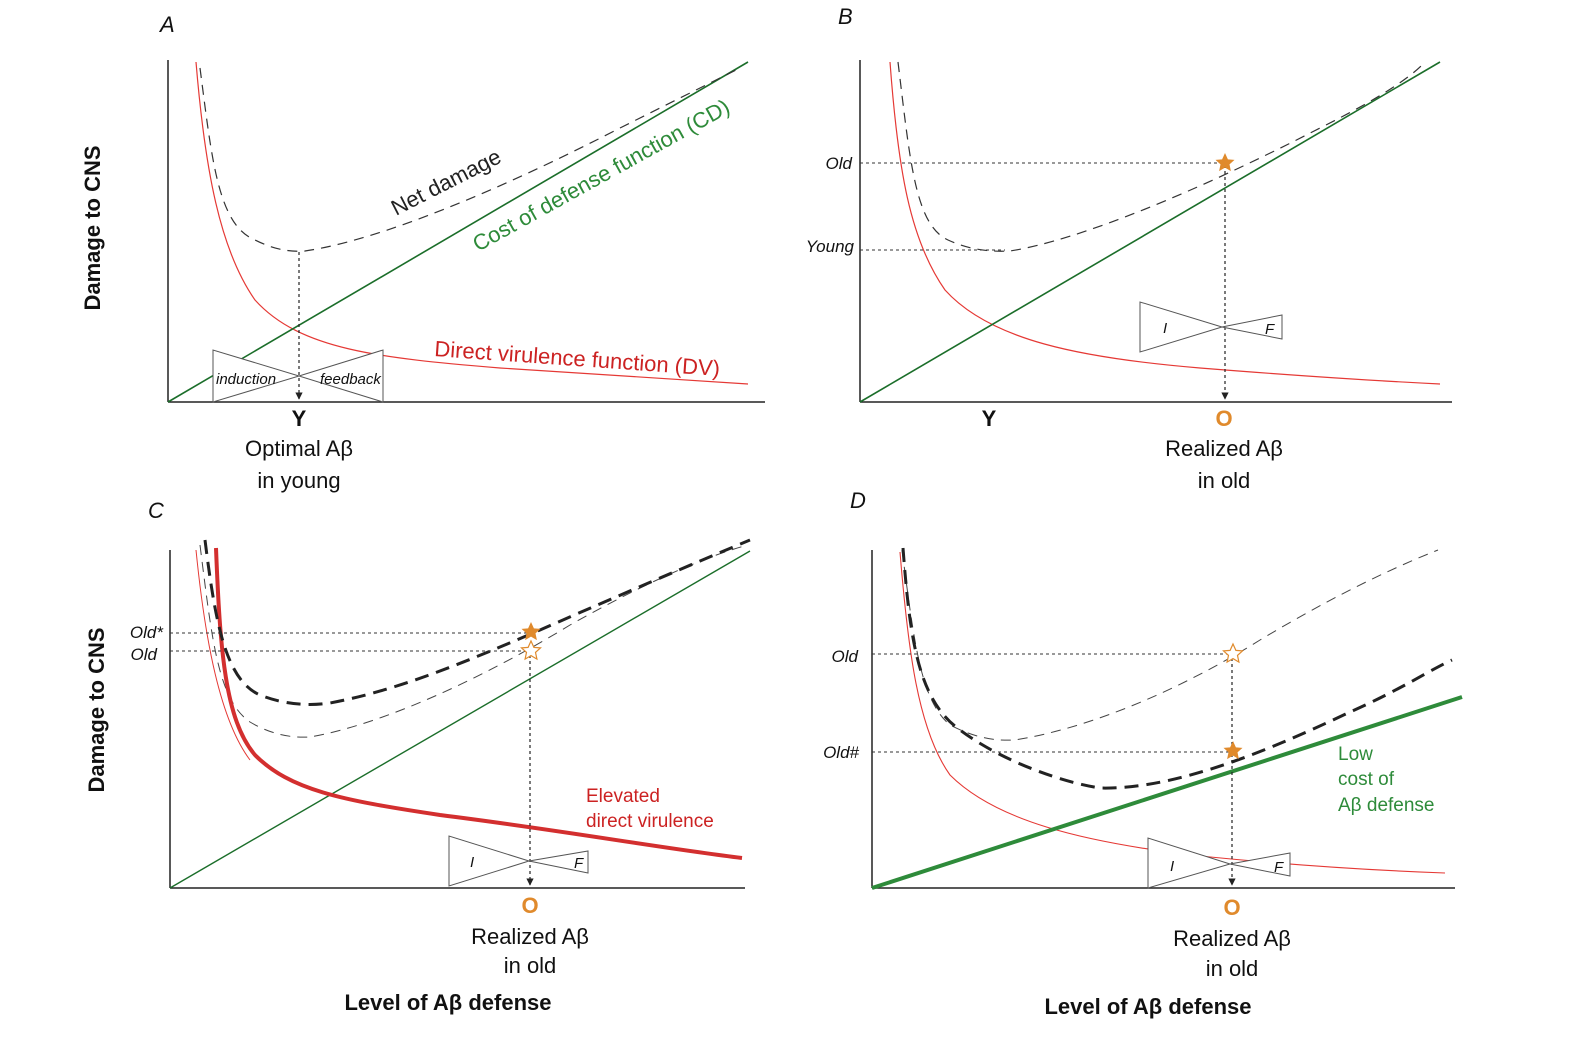 The image size is (1576, 1040). I want to click on panel-c-cd-line, so click(460, 719).